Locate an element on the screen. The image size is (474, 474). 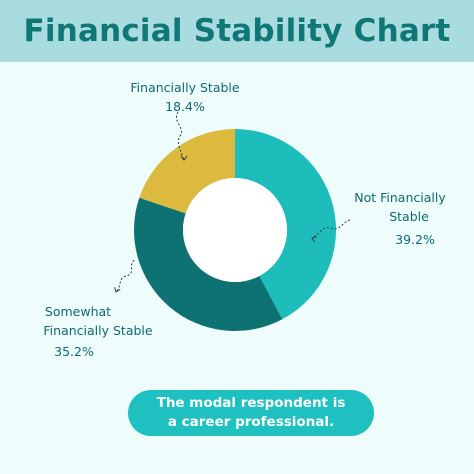
donut-hole is located at coordinates (235, 230).